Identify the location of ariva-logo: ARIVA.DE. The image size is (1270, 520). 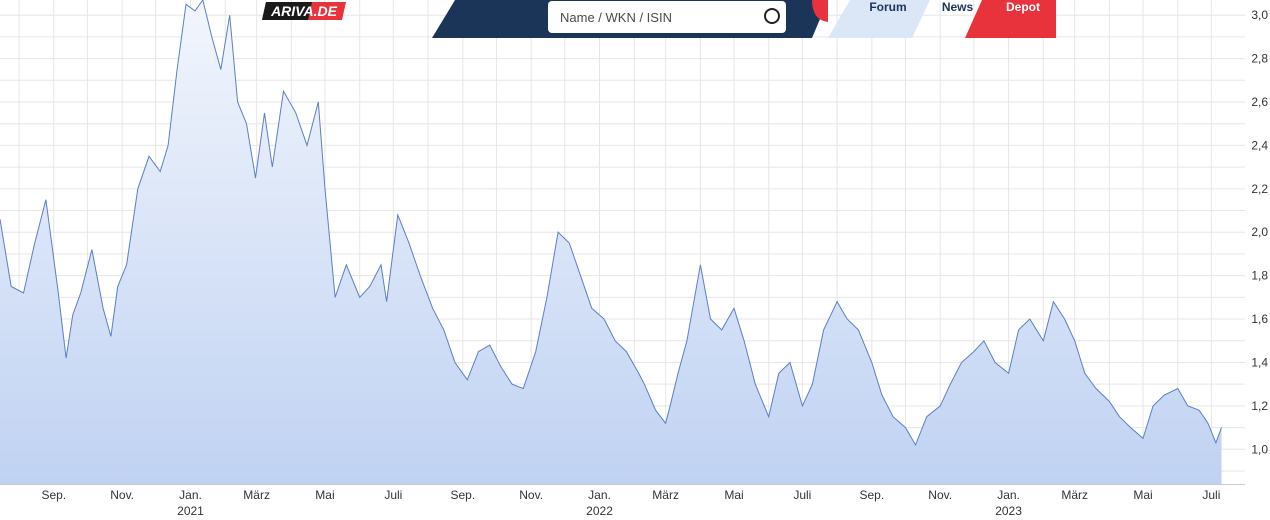
(304, 11).